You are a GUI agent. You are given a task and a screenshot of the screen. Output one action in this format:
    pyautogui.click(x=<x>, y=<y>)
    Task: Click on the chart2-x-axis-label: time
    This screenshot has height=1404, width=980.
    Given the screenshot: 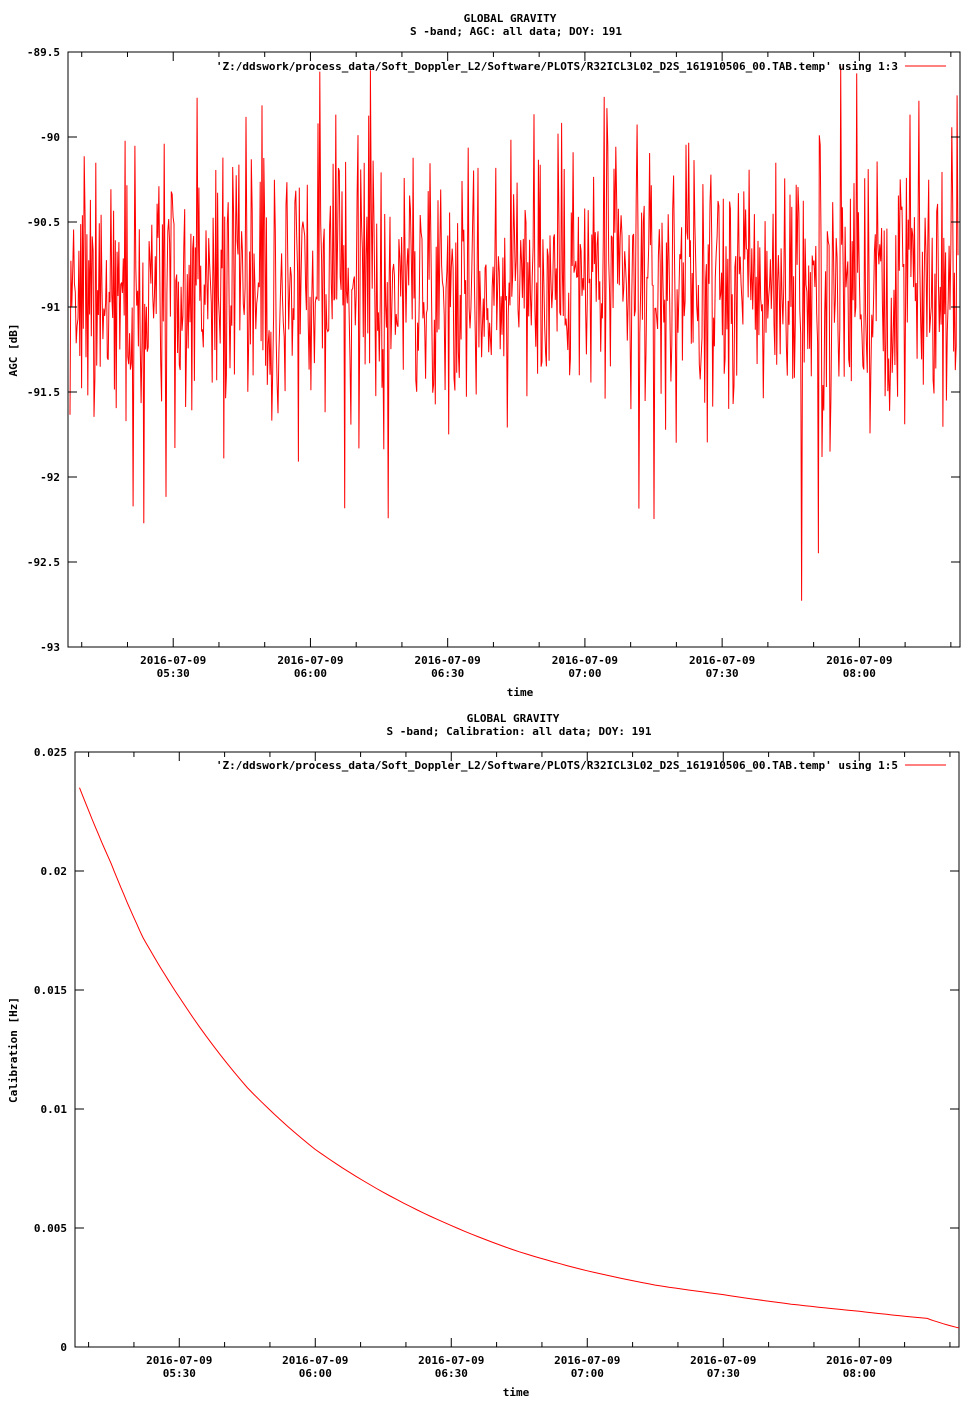 What is the action you would take?
    pyautogui.click(x=516, y=1392)
    